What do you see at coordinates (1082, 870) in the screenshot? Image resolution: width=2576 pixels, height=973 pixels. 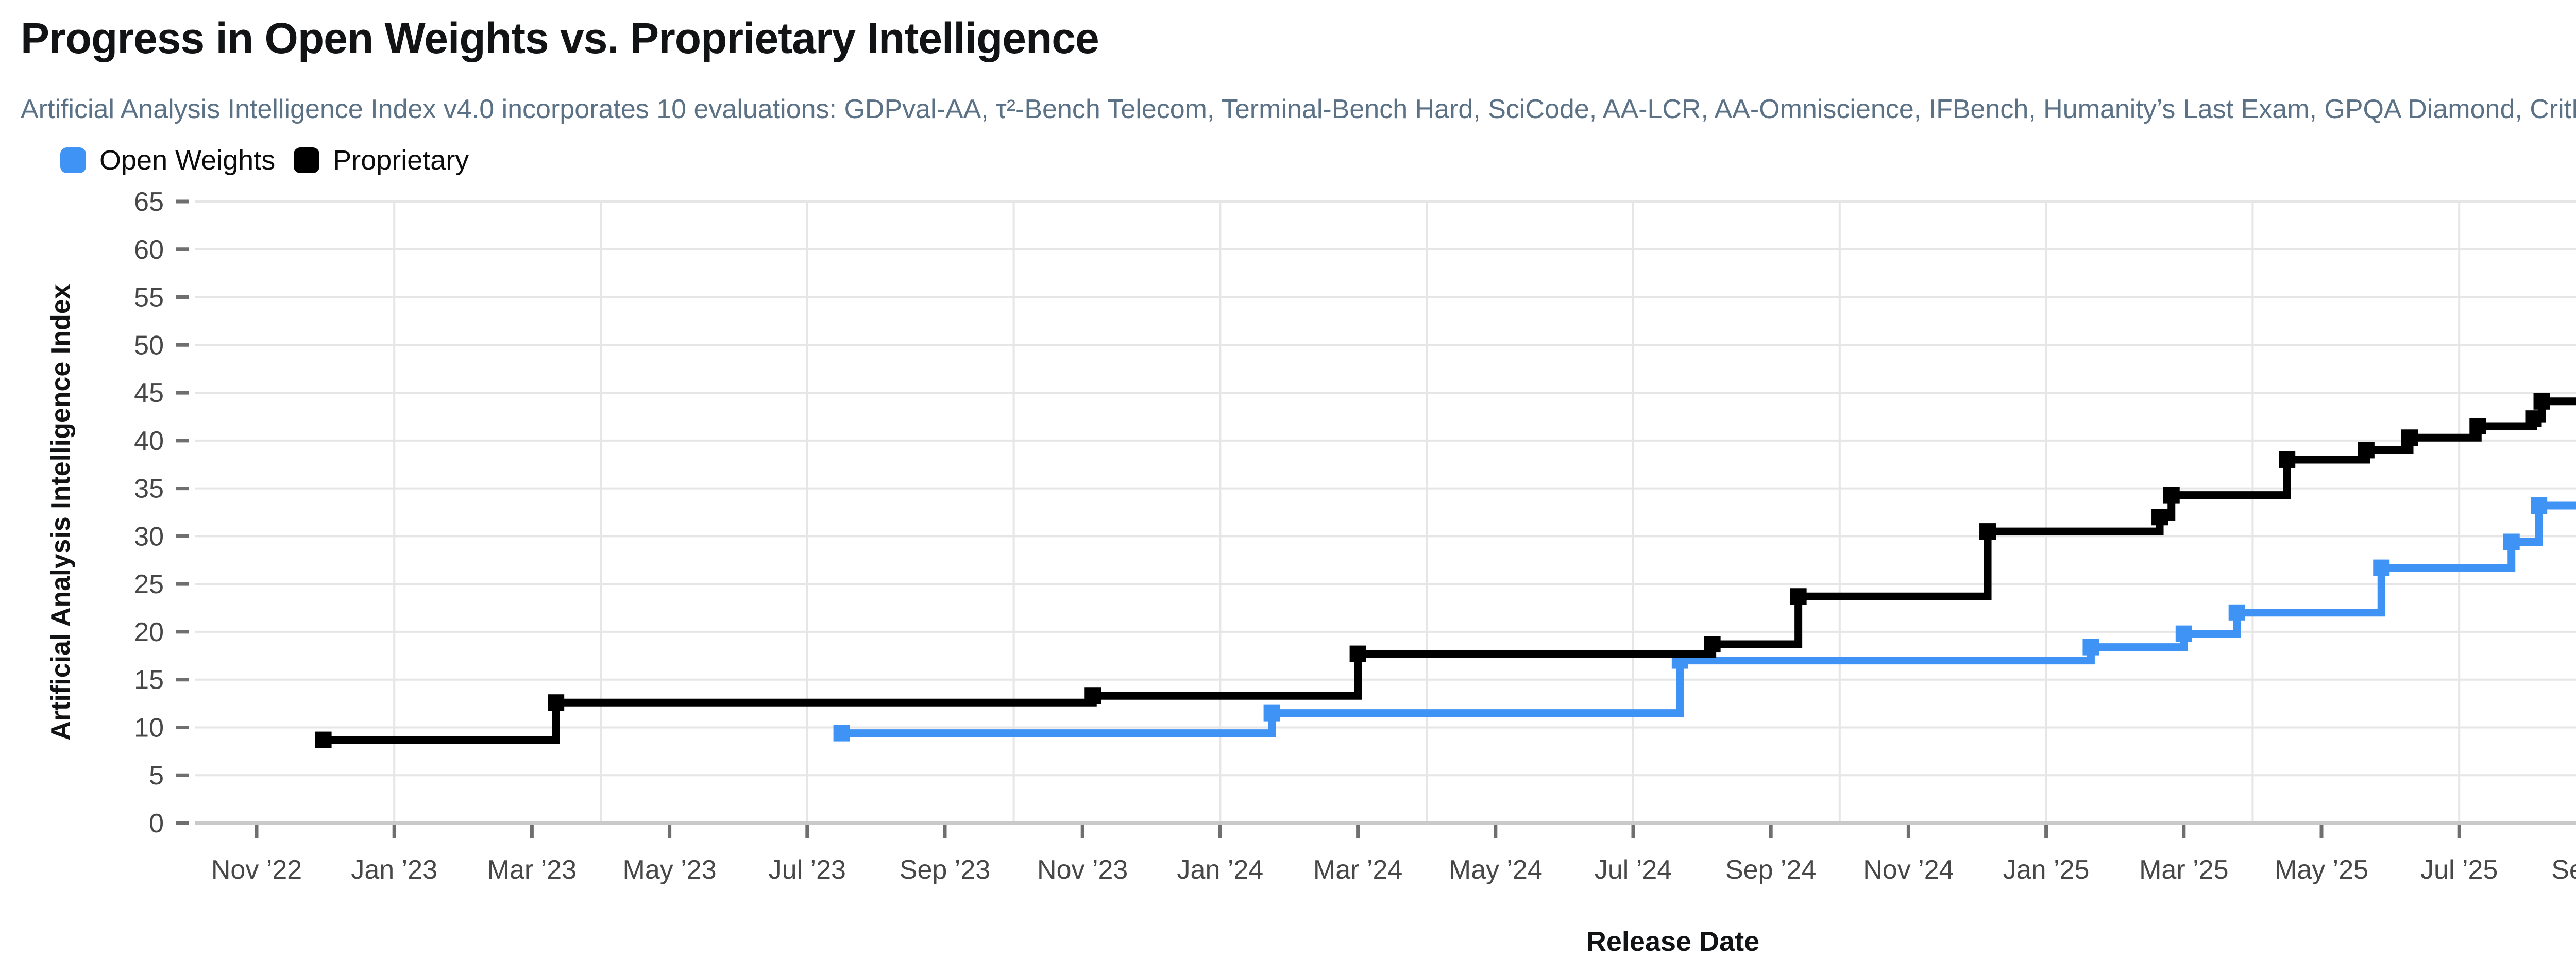 I see `x-tick-label: Nov ’23` at bounding box center [1082, 870].